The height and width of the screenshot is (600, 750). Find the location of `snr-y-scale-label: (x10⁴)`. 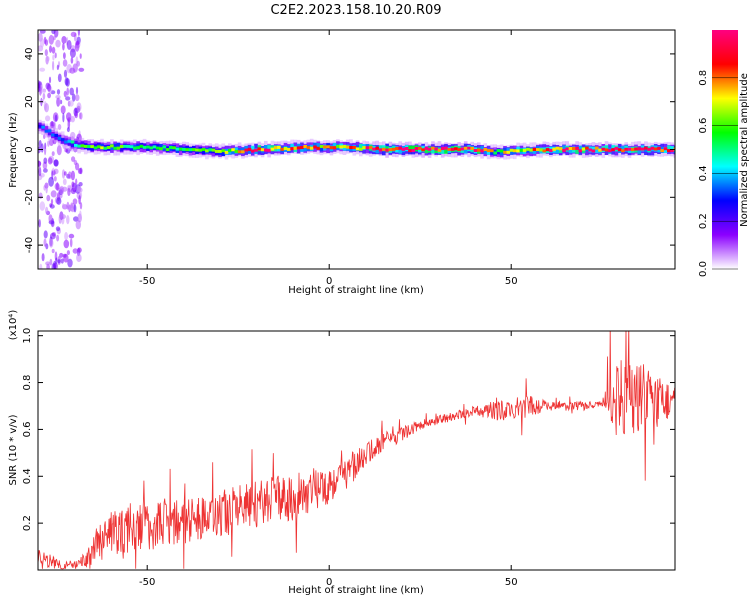

snr-y-scale-label: (x10⁴) is located at coordinates (13, 325).